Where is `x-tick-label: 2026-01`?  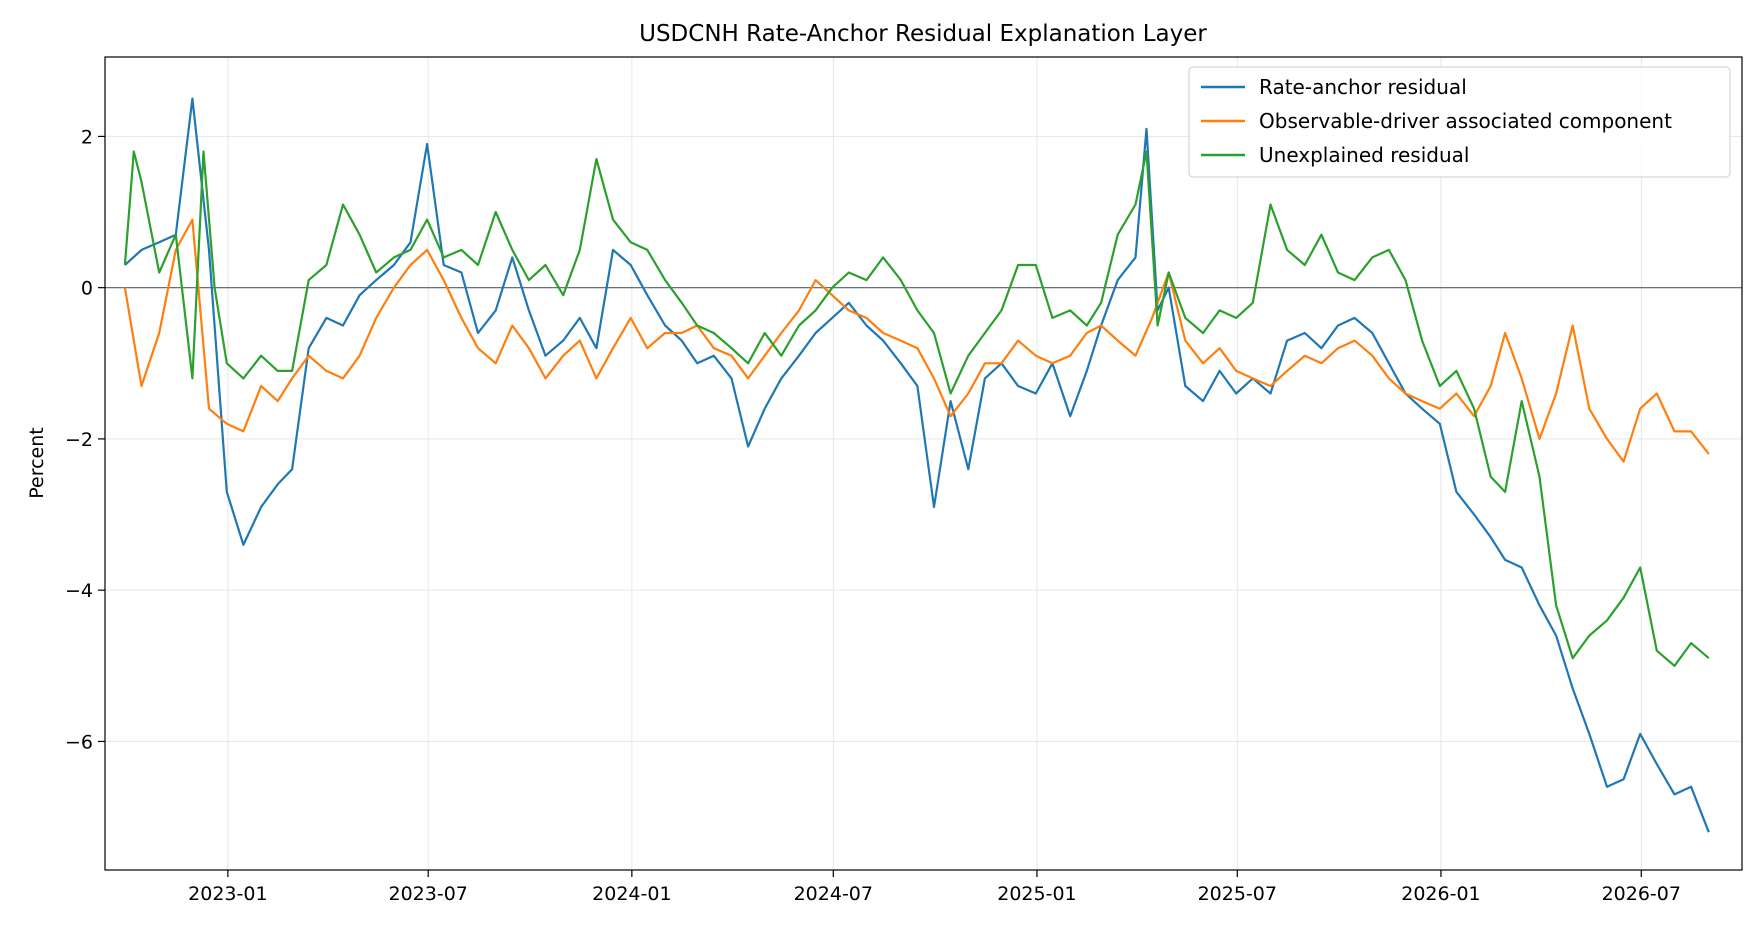
x-tick-label: 2026-01 is located at coordinates (1440, 894).